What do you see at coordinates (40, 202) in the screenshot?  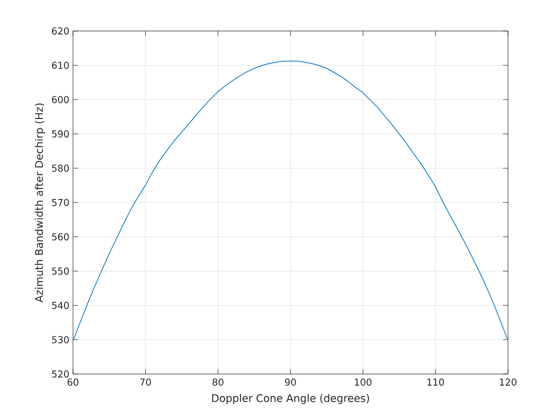 I see `y-axis-title: Azimuth Bandwidth after Dechirp (Hz)` at bounding box center [40, 202].